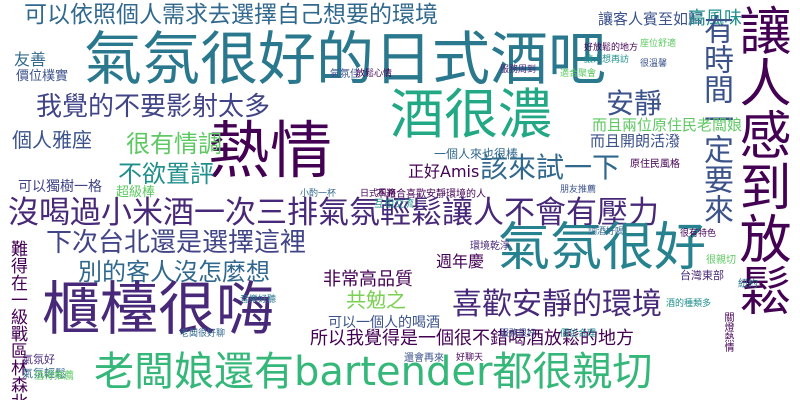 Image resolution: width=800 pixels, height=400 pixels. Describe the element at coordinates (518, 70) in the screenshot. I see `word-cloud-phrase: 服務周到` at that location.